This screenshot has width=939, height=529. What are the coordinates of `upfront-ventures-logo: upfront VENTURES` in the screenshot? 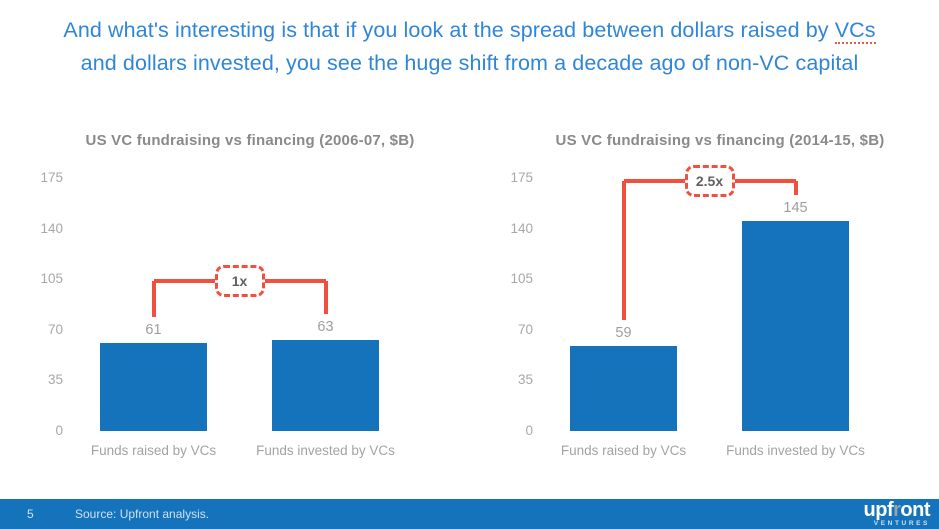 It's located at (897, 513).